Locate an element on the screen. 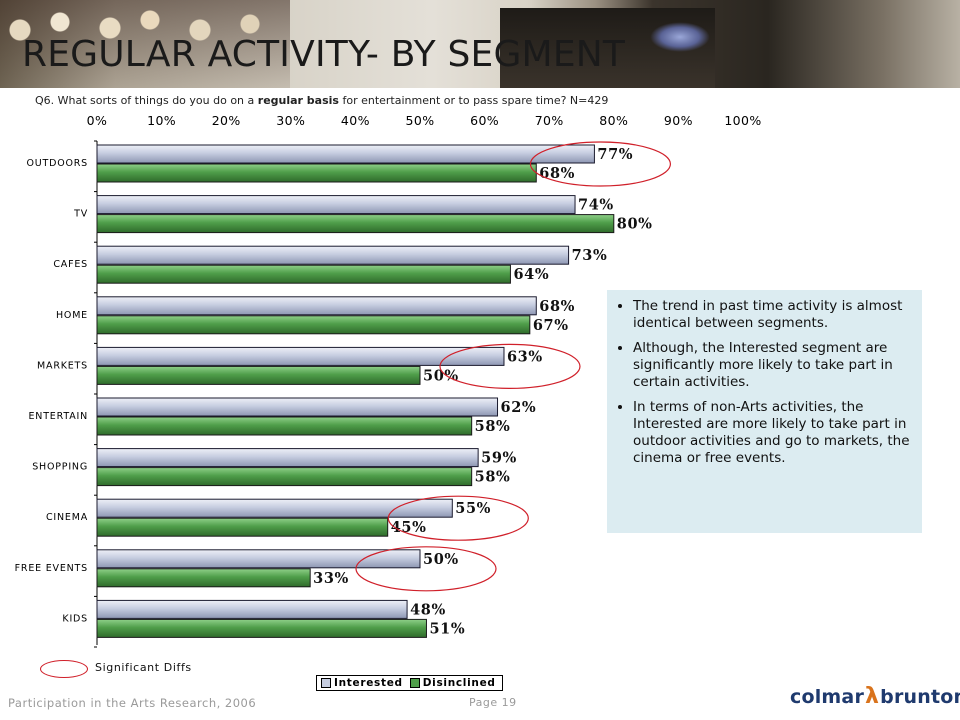  colmar-brunton-logo: colmarλbrunton is located at coordinates (875, 696).